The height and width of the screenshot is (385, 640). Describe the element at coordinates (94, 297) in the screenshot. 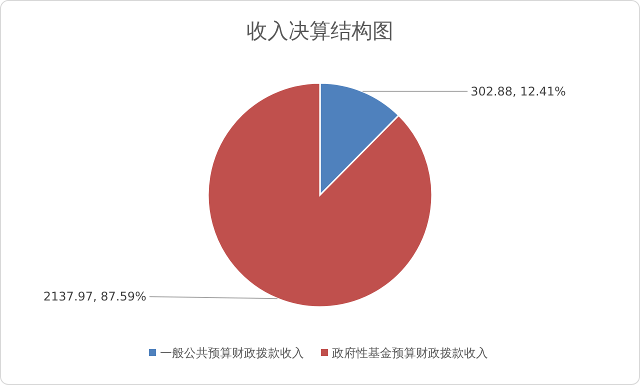

I see `data-label: 2137.97, 87.59%` at that location.